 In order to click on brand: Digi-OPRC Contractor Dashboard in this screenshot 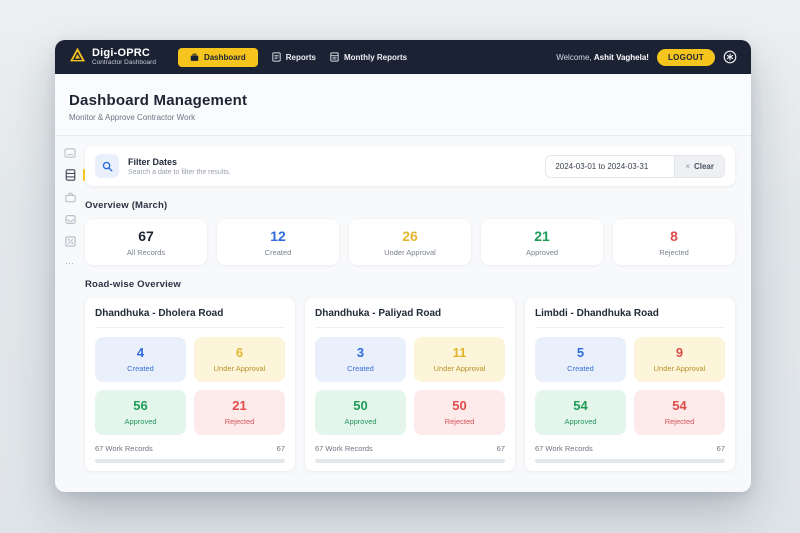, I will do `click(112, 57)`.